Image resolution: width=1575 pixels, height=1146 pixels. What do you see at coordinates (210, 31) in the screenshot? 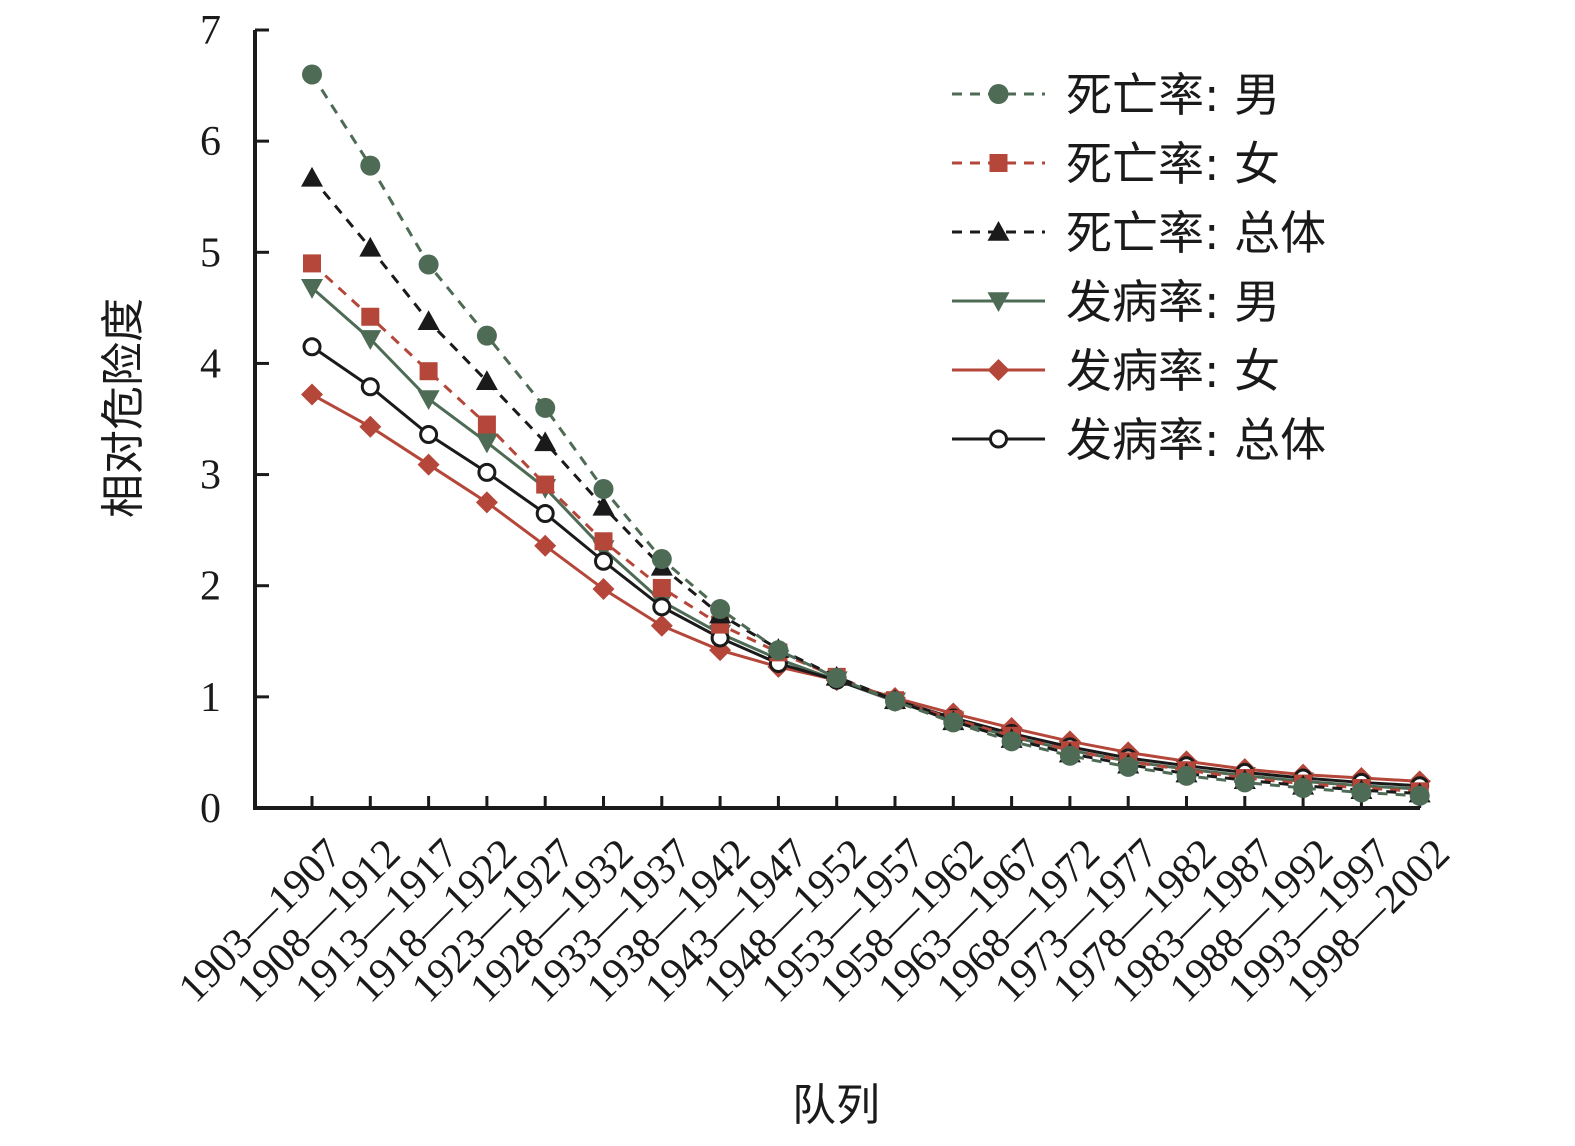
I see `y-tick-label: 7` at bounding box center [210, 31].